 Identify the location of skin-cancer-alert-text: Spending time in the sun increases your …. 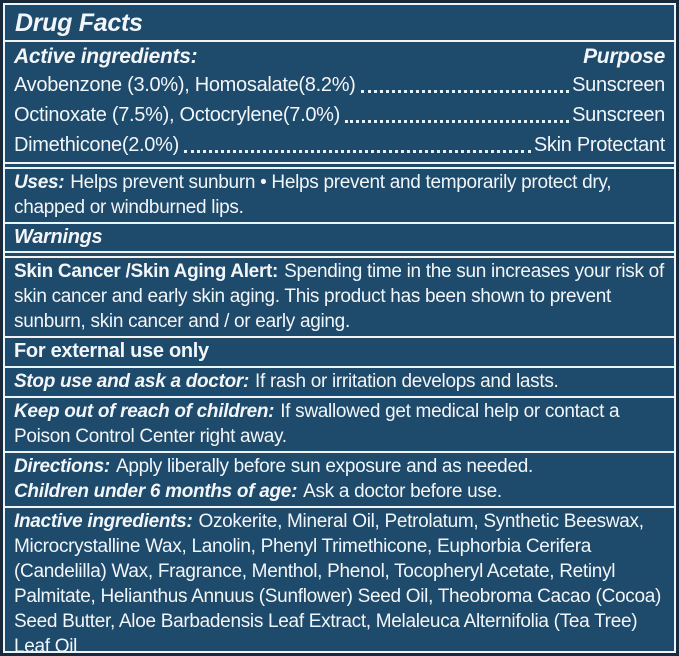
(339, 296).